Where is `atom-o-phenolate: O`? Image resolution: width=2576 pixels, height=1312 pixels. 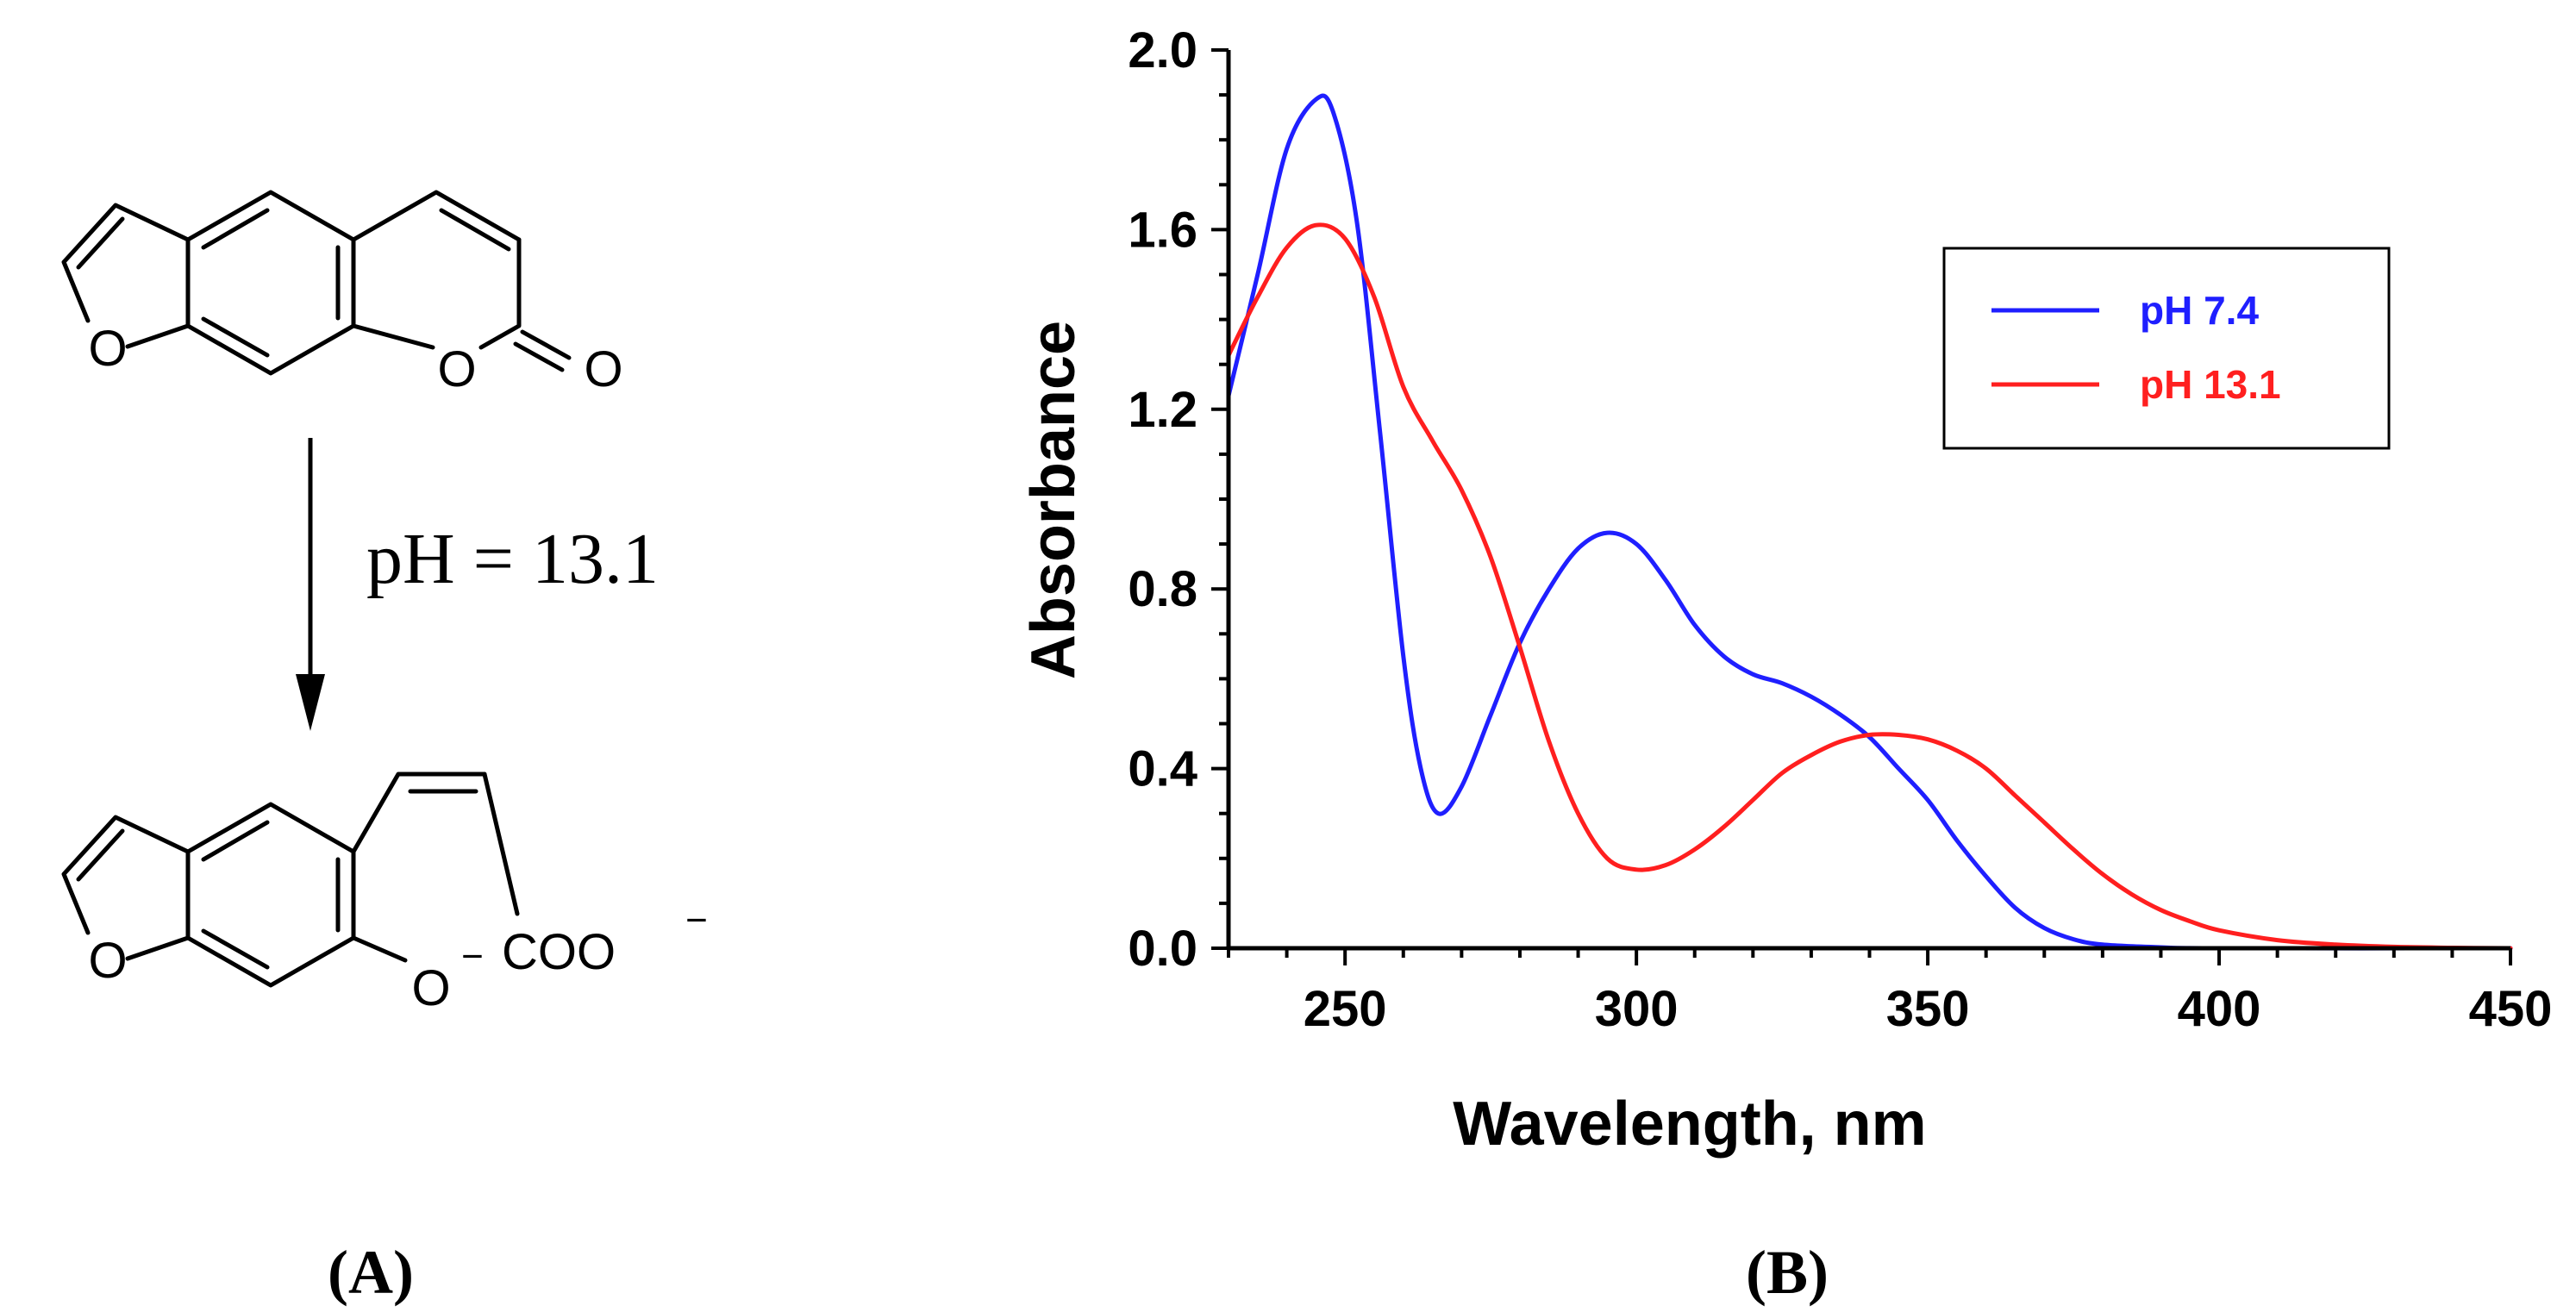
atom-o-phenolate: O is located at coordinates (430, 988).